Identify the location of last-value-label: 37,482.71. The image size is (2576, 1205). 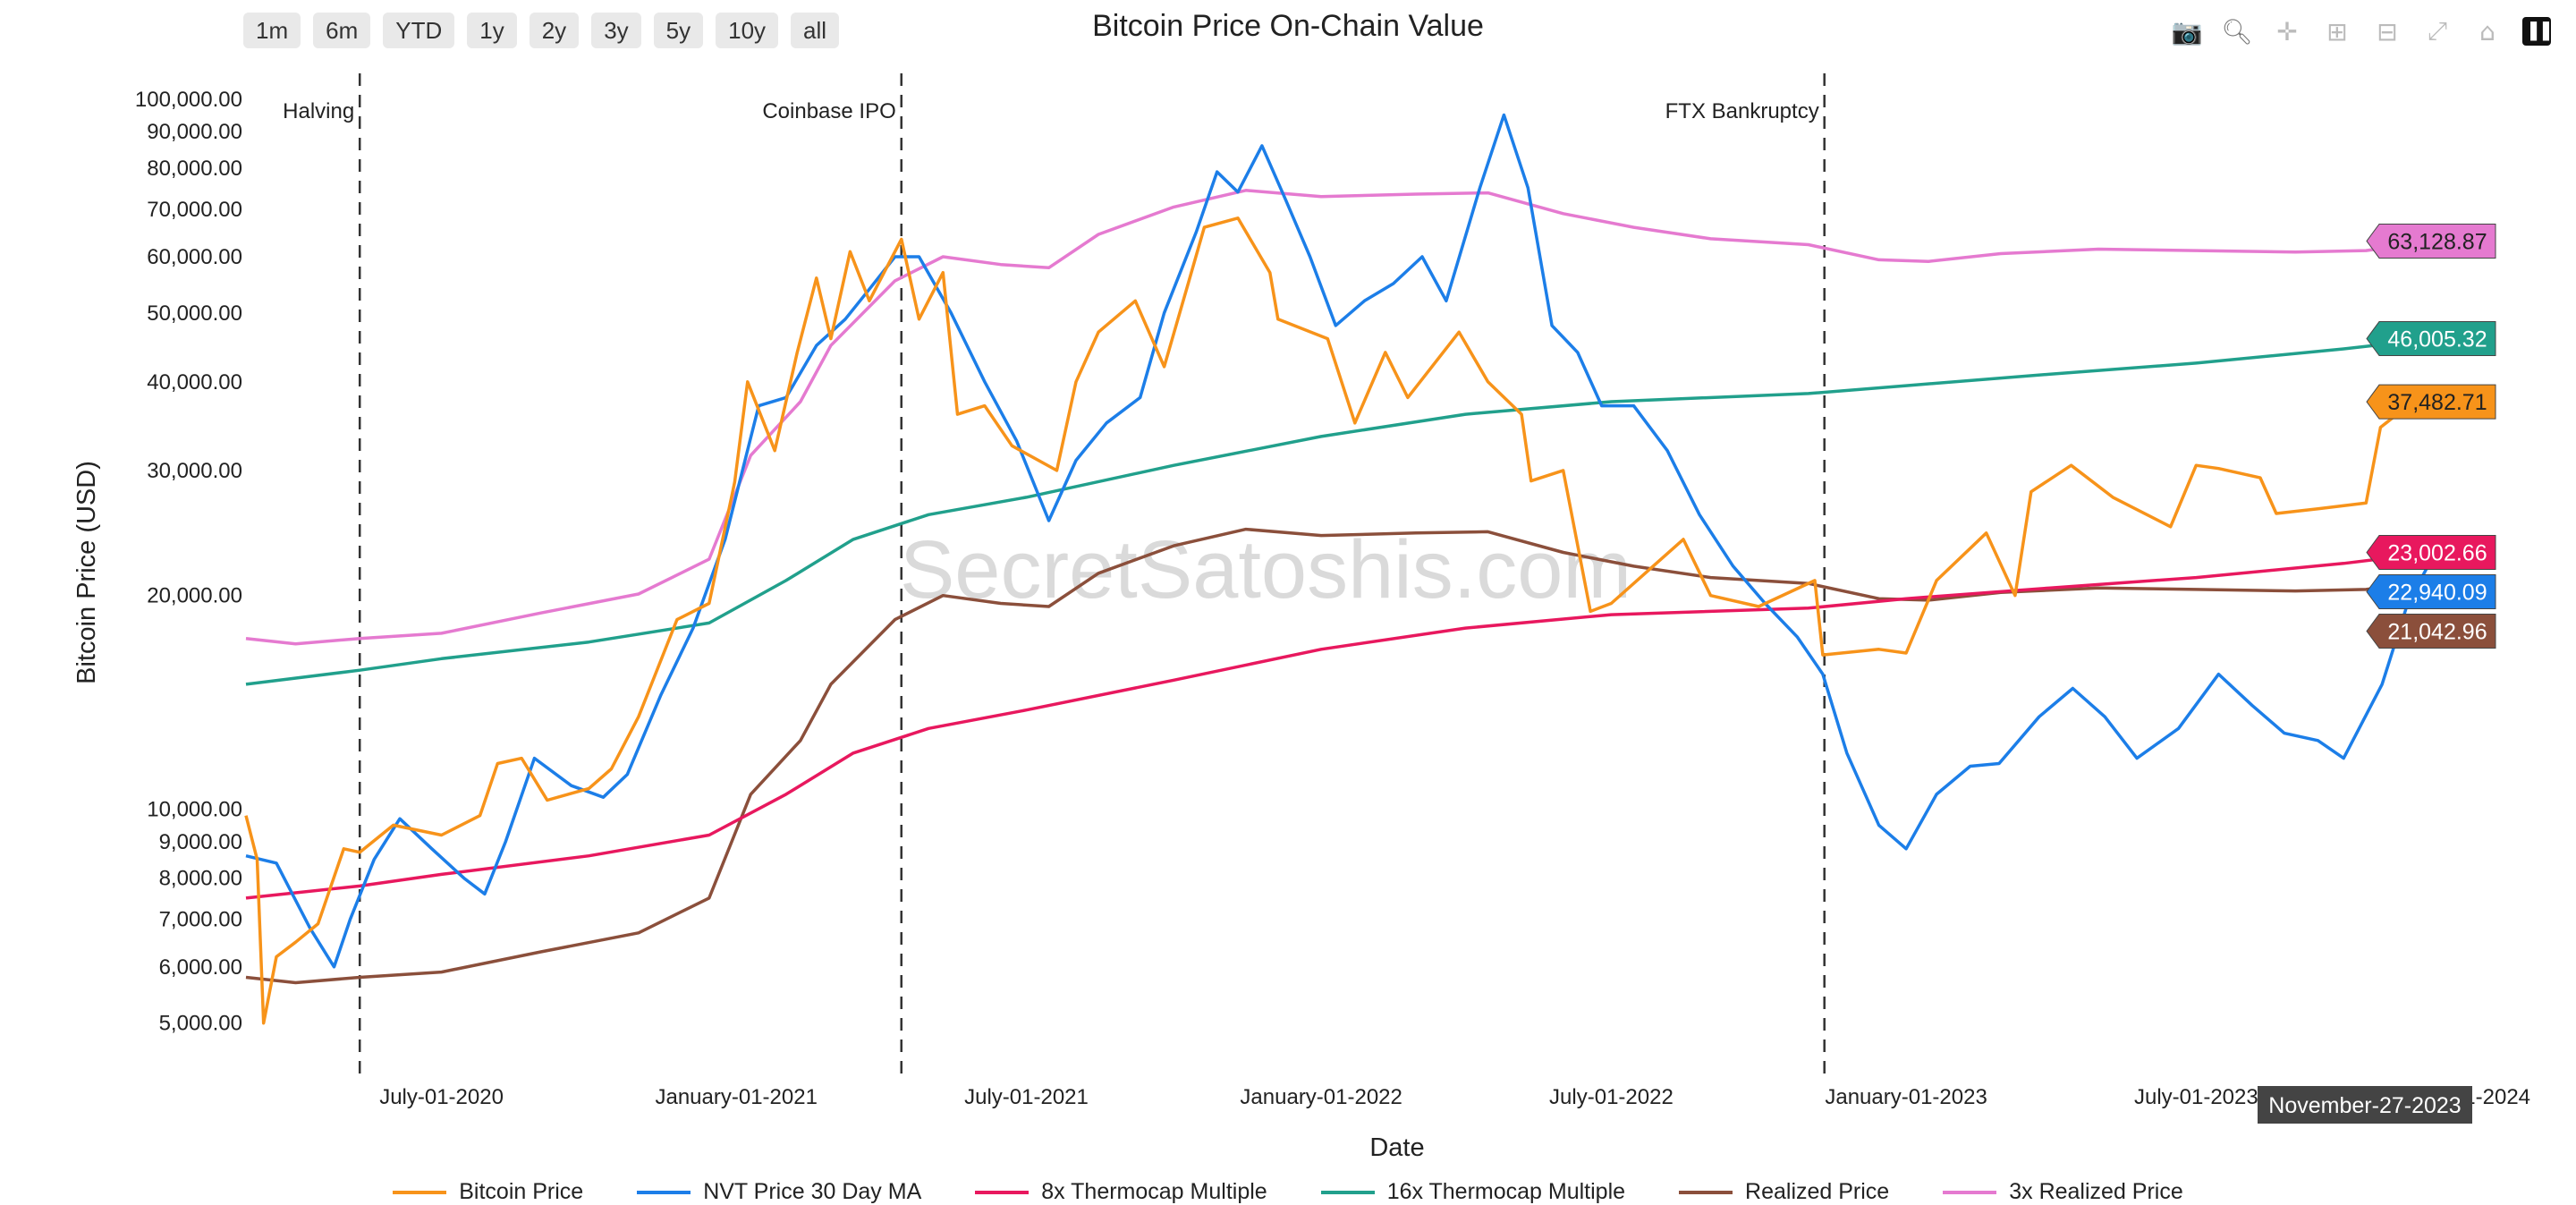
(2431, 402).